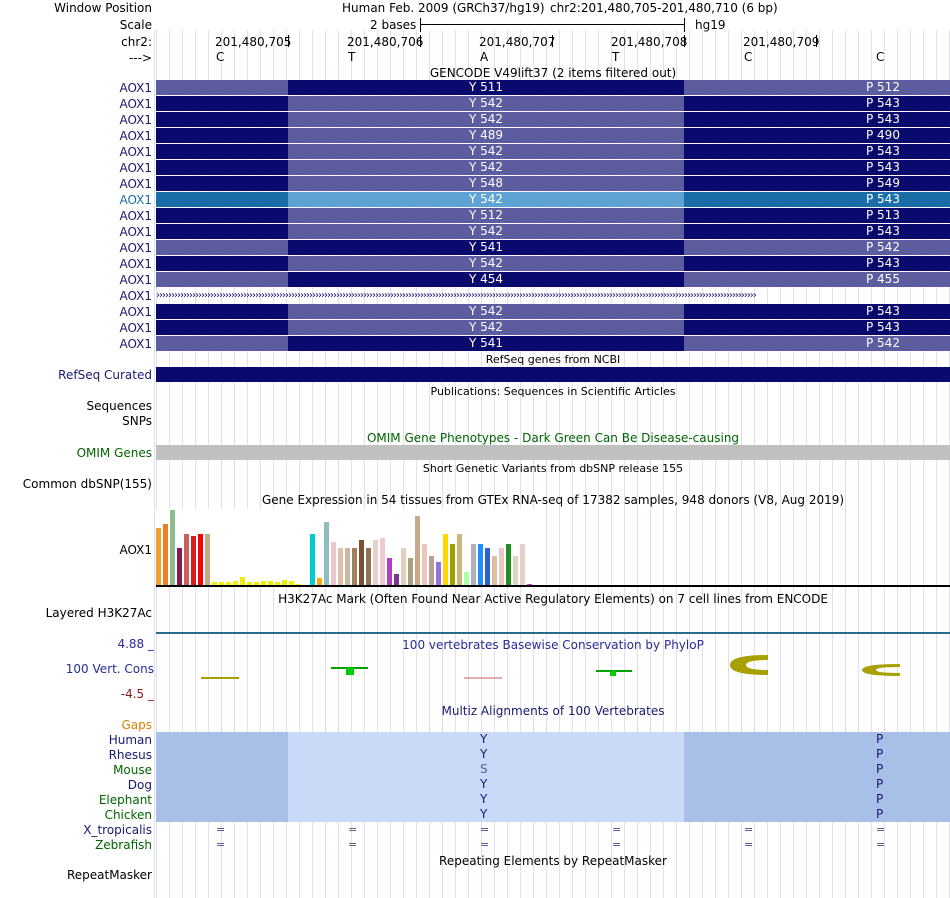  What do you see at coordinates (98, 613) in the screenshot?
I see `h3k27ac-label: Layered H3K27Ac` at bounding box center [98, 613].